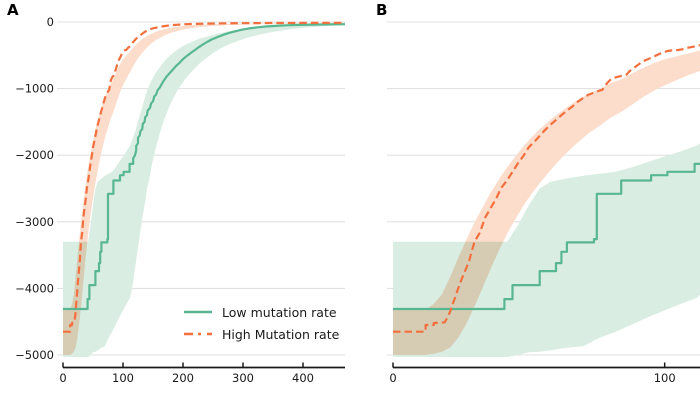  What do you see at coordinates (34, 288) in the screenshot?
I see `svg-text: −4000` at bounding box center [34, 288].